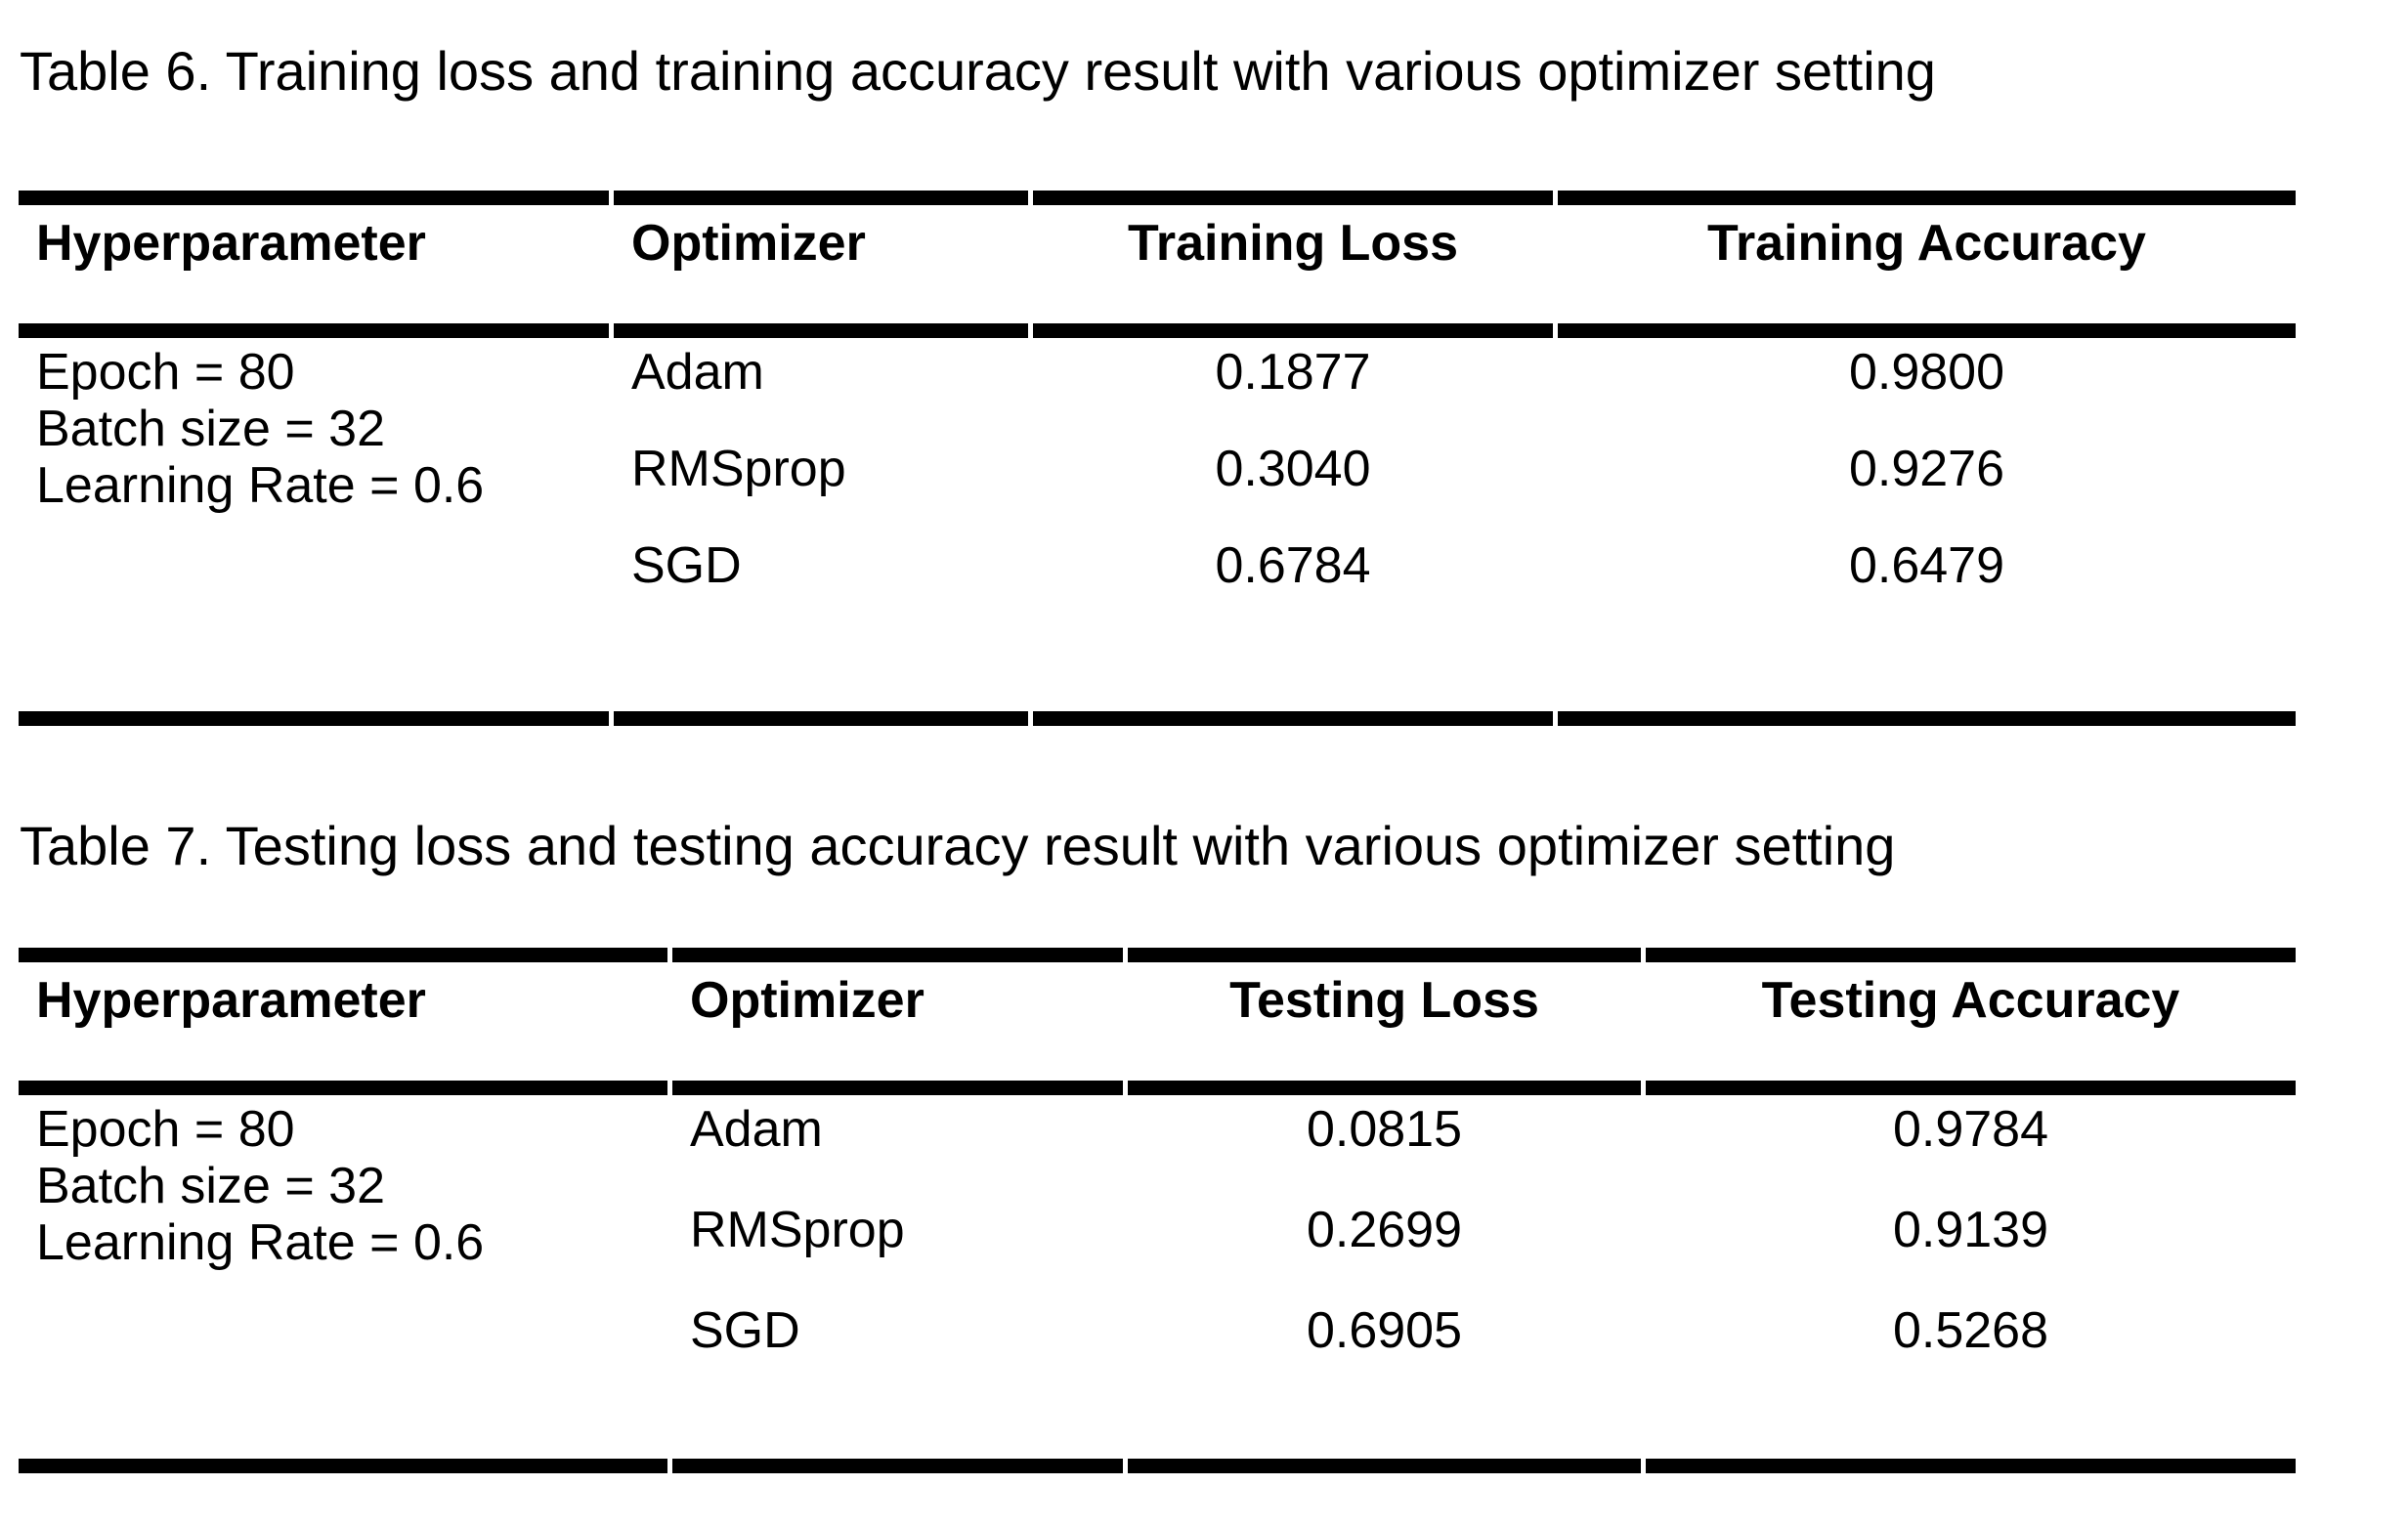  Describe the element at coordinates (897, 1385) in the screenshot. I see `table7-optimizer-sgd: SGD` at that location.